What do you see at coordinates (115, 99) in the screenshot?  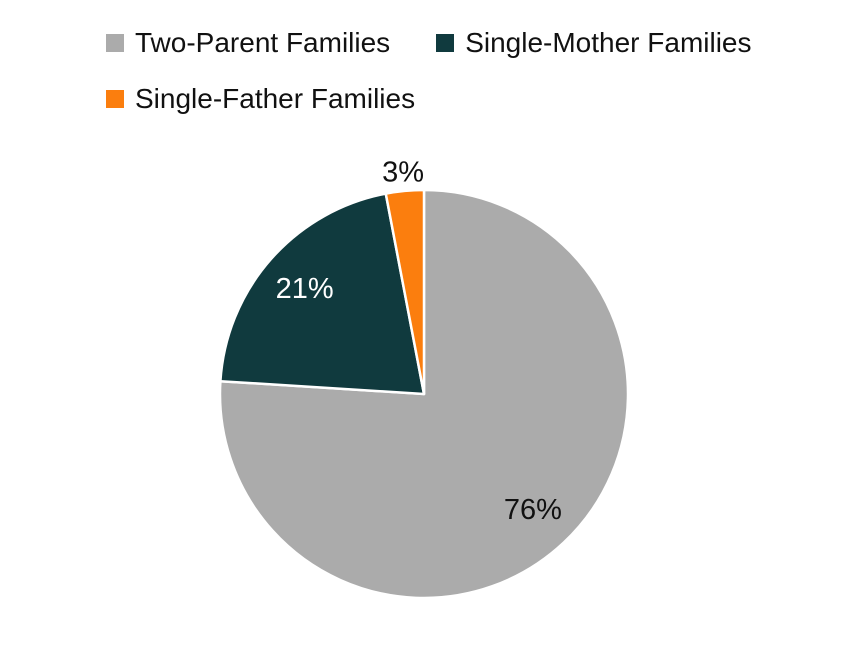 I see `legend-swatch-single-father-families` at bounding box center [115, 99].